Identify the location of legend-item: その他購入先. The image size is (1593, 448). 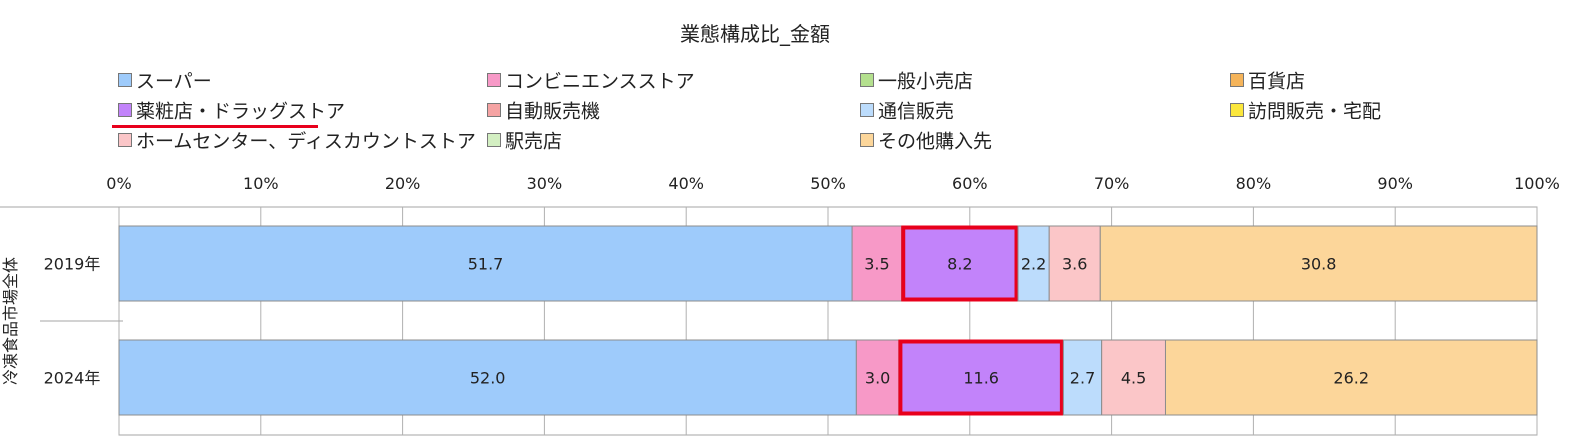
(926, 141).